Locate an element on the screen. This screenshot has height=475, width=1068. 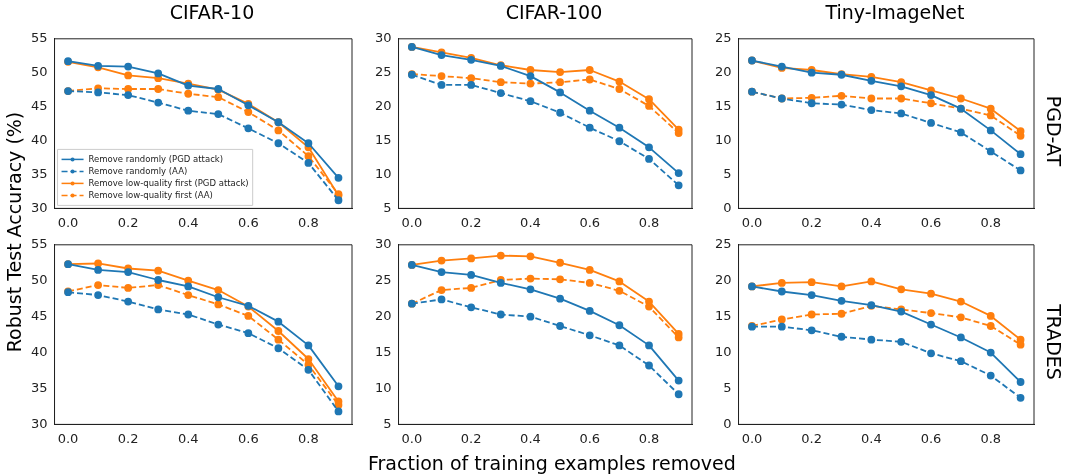
chart-title: CIFAR-10 is located at coordinates (212, 12).